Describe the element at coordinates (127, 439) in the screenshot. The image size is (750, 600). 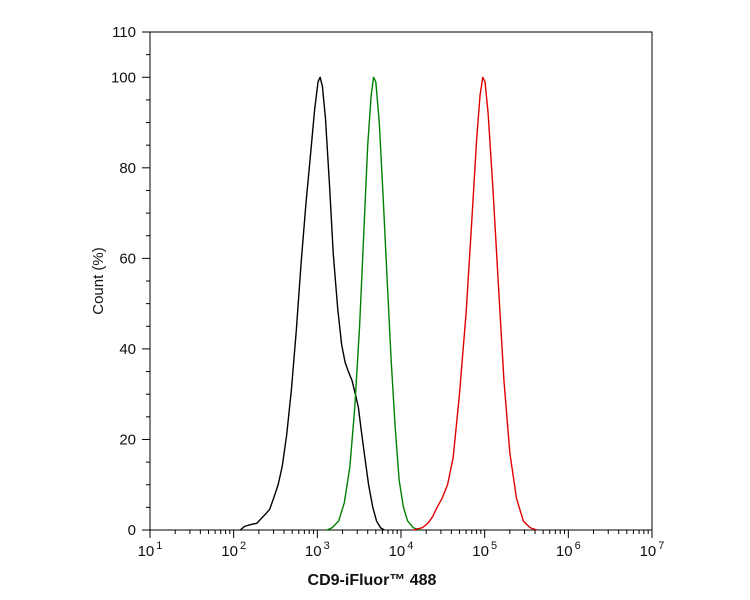
I see `y-tick-label: 20` at that location.